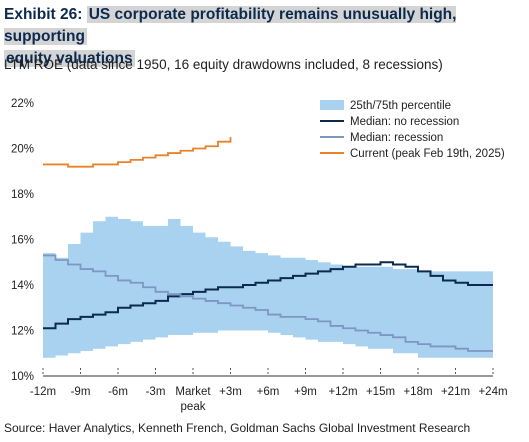 This screenshot has height=442, width=529. What do you see at coordinates (268, 295) in the screenshot?
I see `no-recession-median-line` at bounding box center [268, 295].